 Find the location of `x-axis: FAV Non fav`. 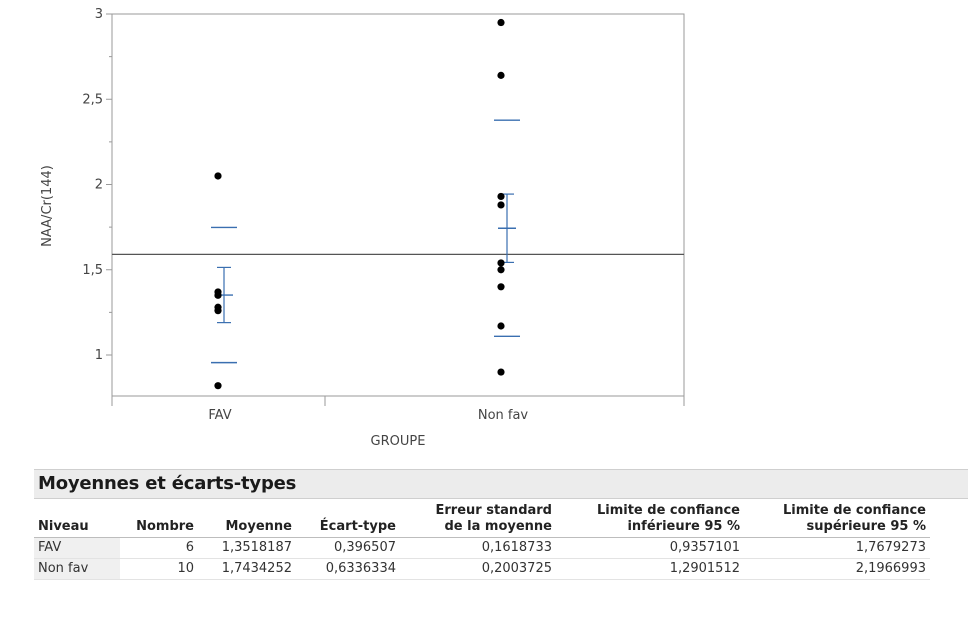

x-axis: FAV Non fav is located at coordinates (398, 409).